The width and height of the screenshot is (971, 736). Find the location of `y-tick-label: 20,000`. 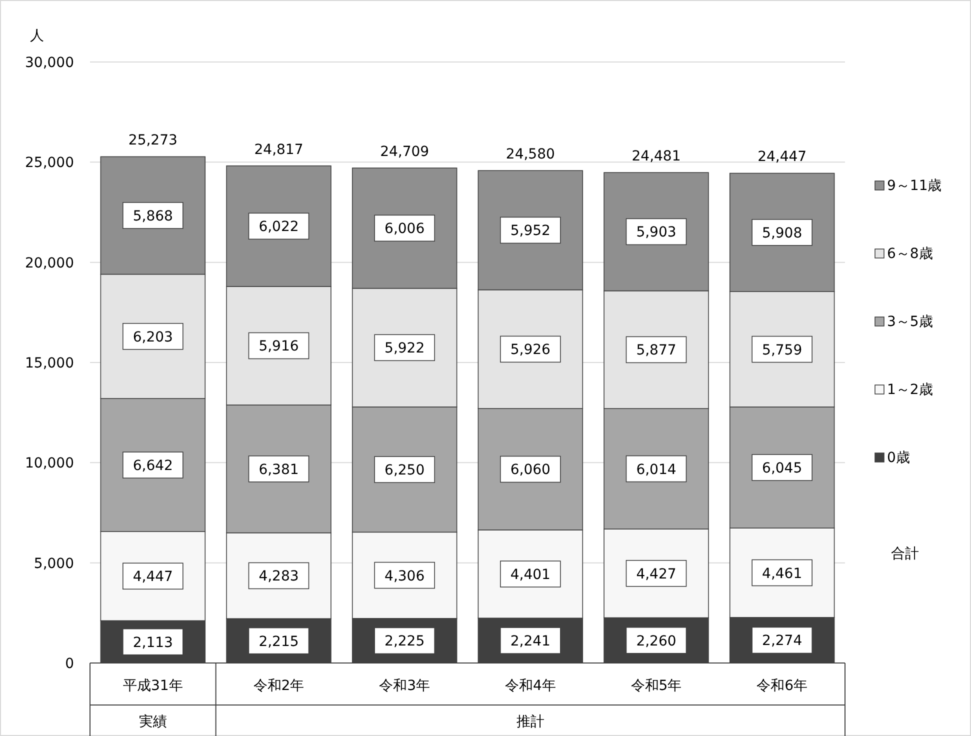

y-tick-label: 20,000 is located at coordinates (49, 263).